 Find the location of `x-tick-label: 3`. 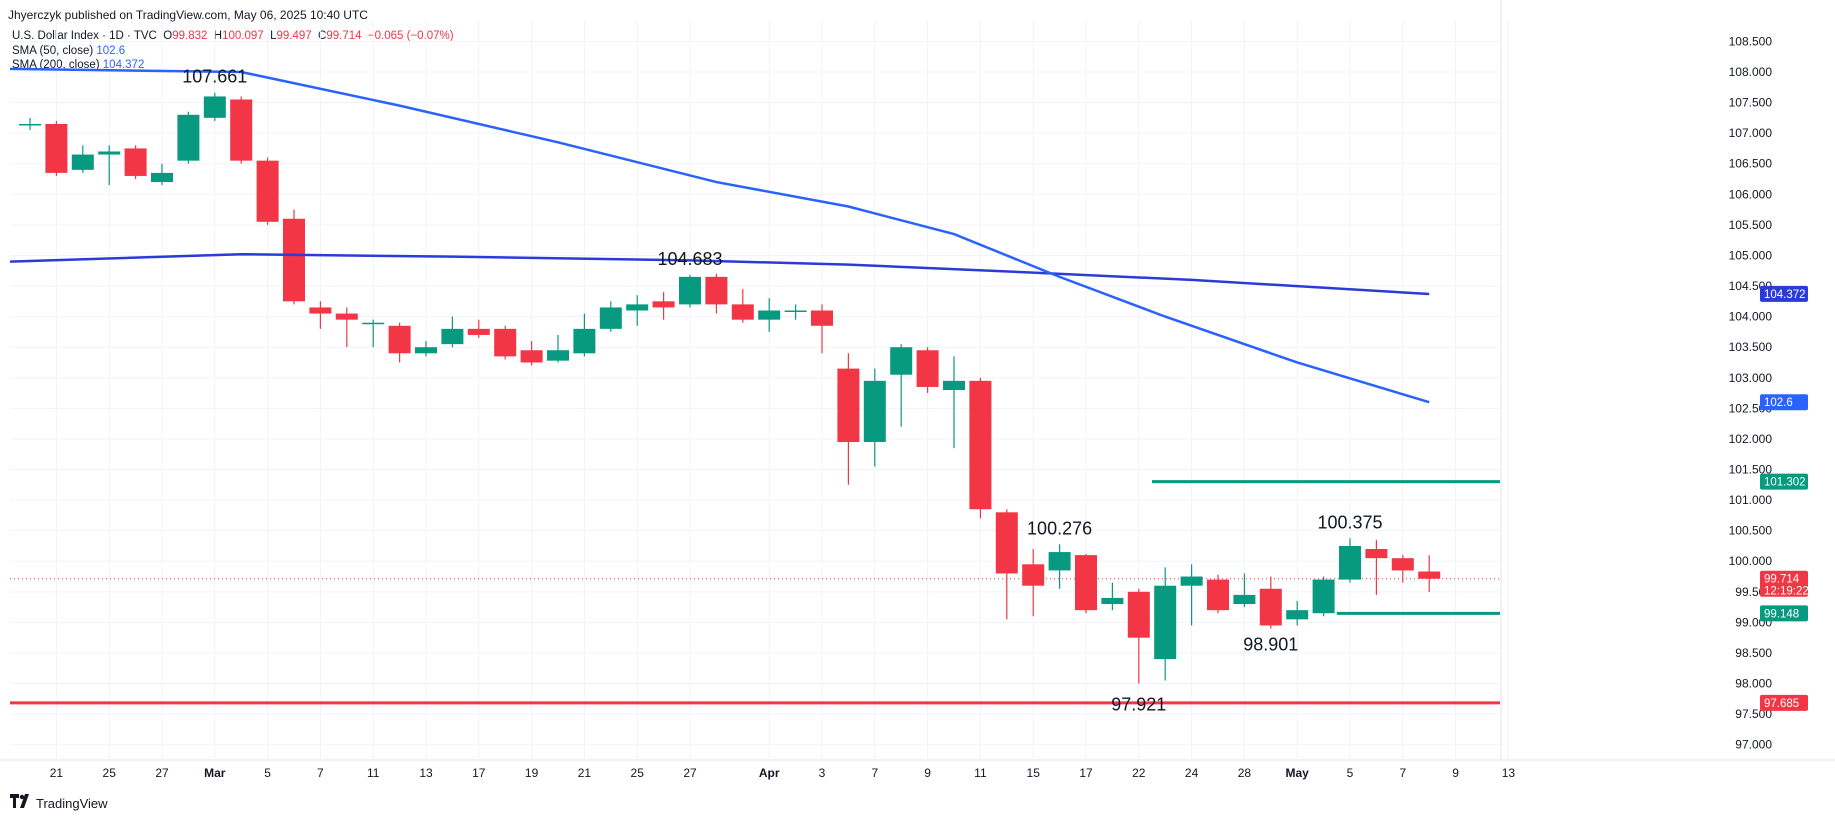

x-tick-label: 3 is located at coordinates (822, 773).